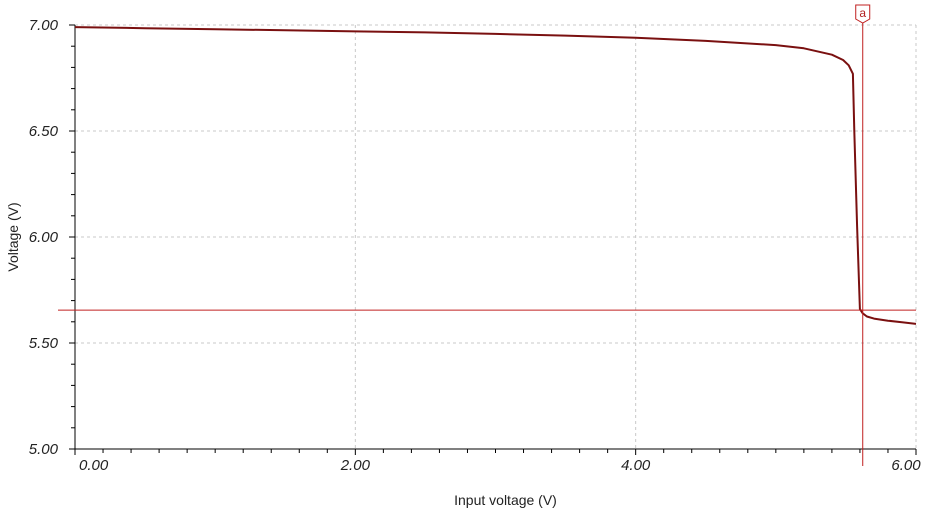 This screenshot has height=520, width=940. I want to click on cursor-flag, so click(863, 14).